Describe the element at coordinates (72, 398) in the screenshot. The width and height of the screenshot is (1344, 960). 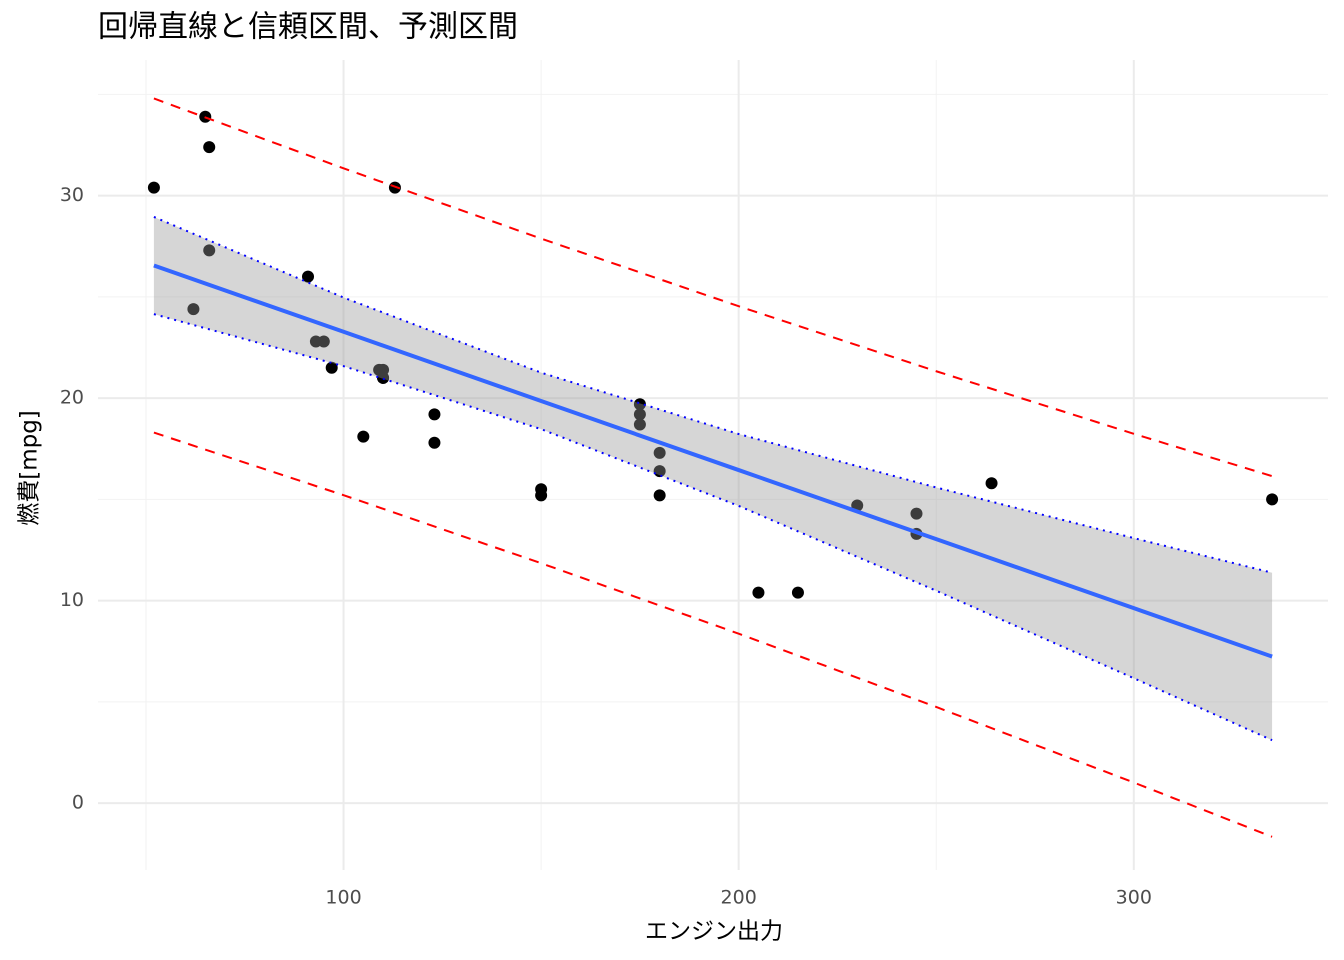
I see `y-tick-label: 20` at that location.